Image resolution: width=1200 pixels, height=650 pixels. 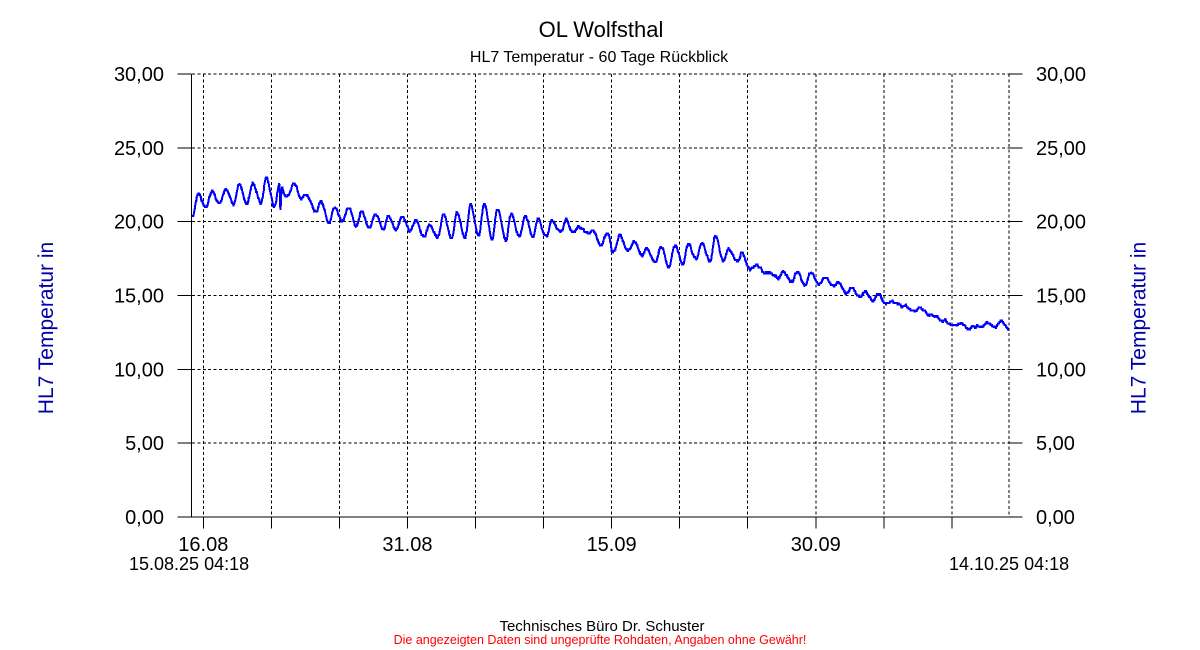 What do you see at coordinates (203, 545) in the screenshot?
I see `svg-text: 16.08` at bounding box center [203, 545].